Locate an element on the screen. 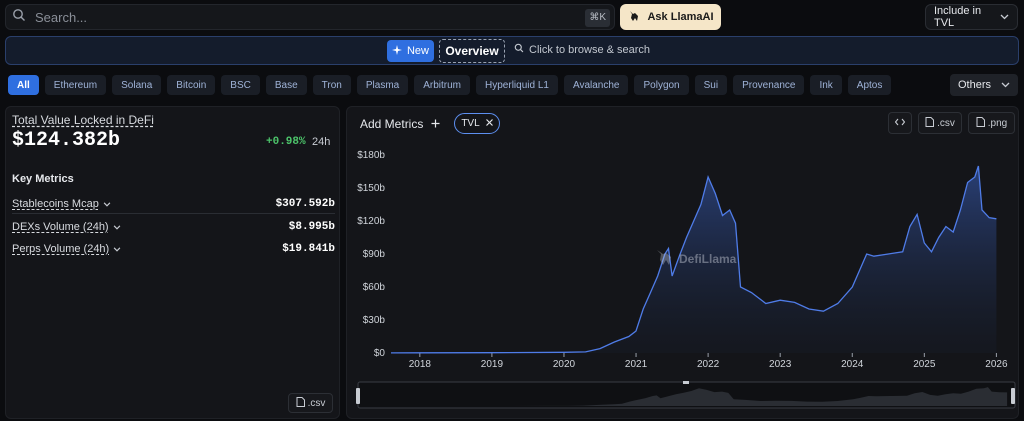  y-tick-label: $180b is located at coordinates (371, 155).